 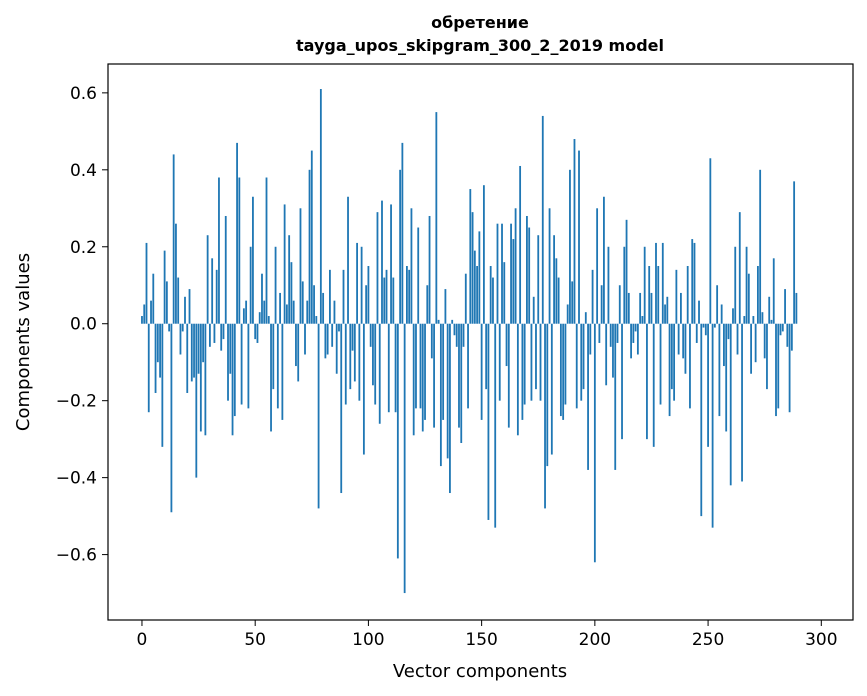 What do you see at coordinates (708, 640) in the screenshot?
I see `x-tick-label: 250` at bounding box center [708, 640].